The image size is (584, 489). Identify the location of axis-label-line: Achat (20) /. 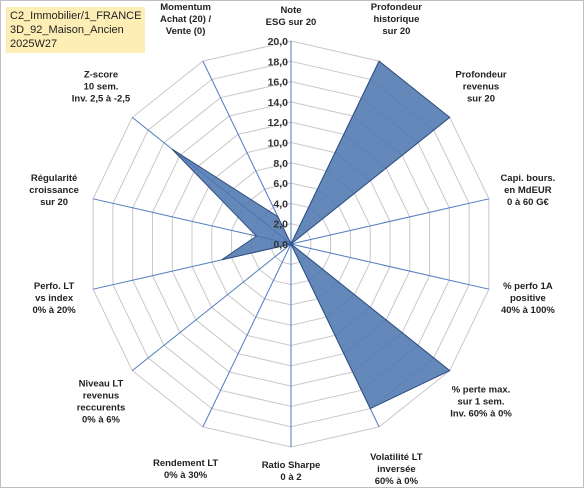
(186, 19).